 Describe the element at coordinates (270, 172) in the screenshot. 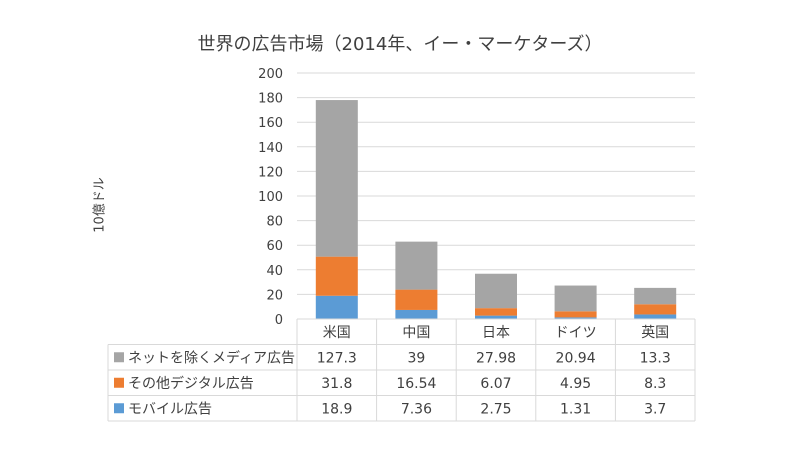

I see `y-tick-label: 120` at that location.